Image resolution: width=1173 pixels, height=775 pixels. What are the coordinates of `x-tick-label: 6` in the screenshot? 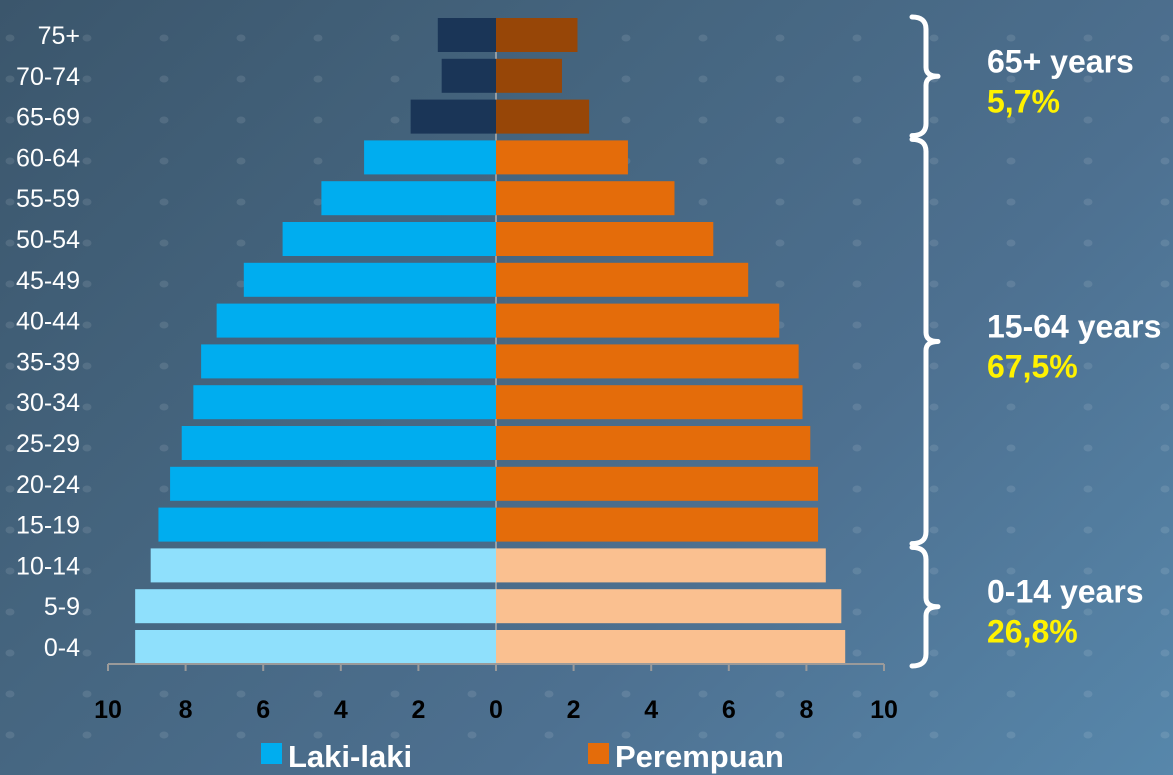 It's located at (263, 710).